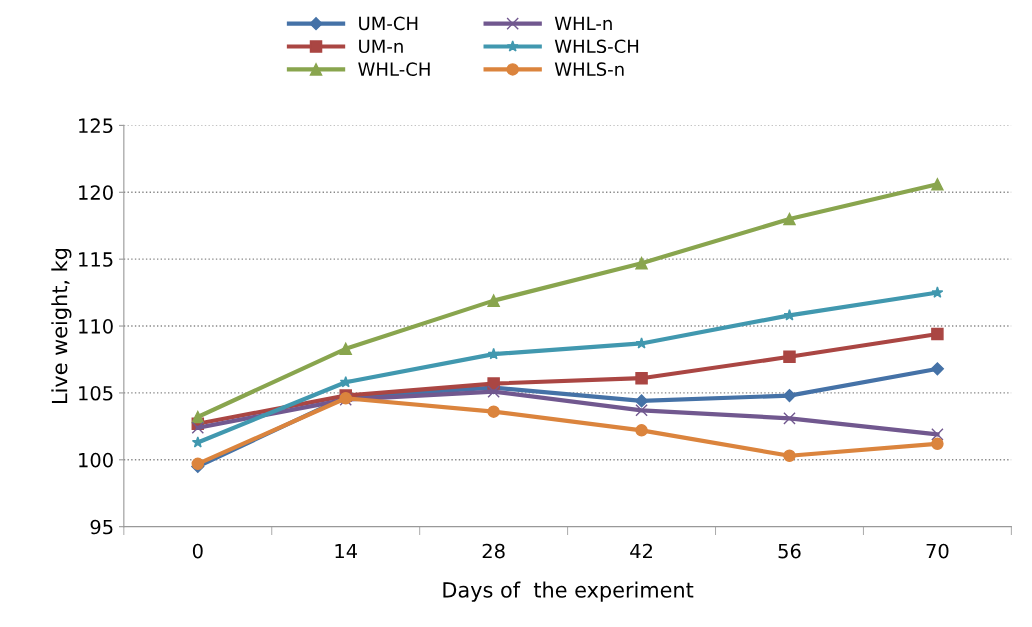 Image resolution: width=1032 pixels, height=627 pixels. Describe the element at coordinates (583, 23) in the screenshot. I see `legend-label: WHL-n` at that location.